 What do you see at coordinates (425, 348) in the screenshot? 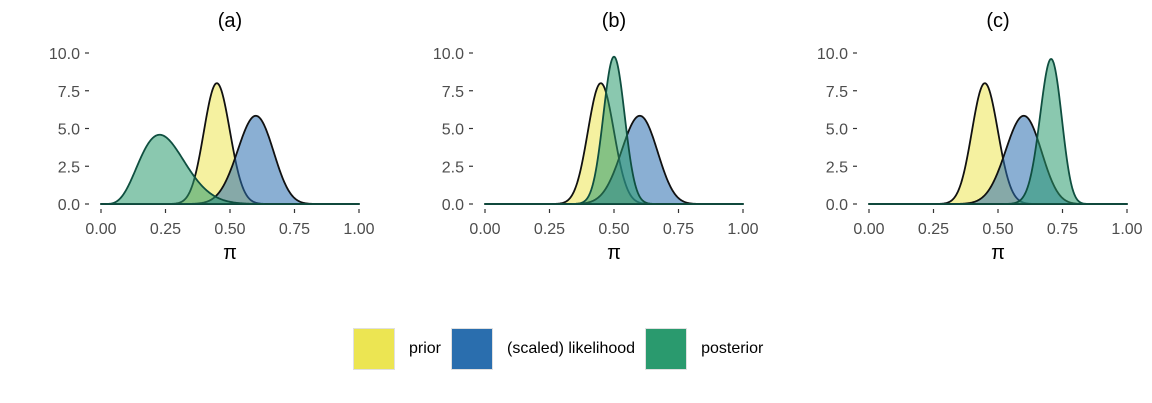
I see `legend-label-prior: prior` at bounding box center [425, 348].